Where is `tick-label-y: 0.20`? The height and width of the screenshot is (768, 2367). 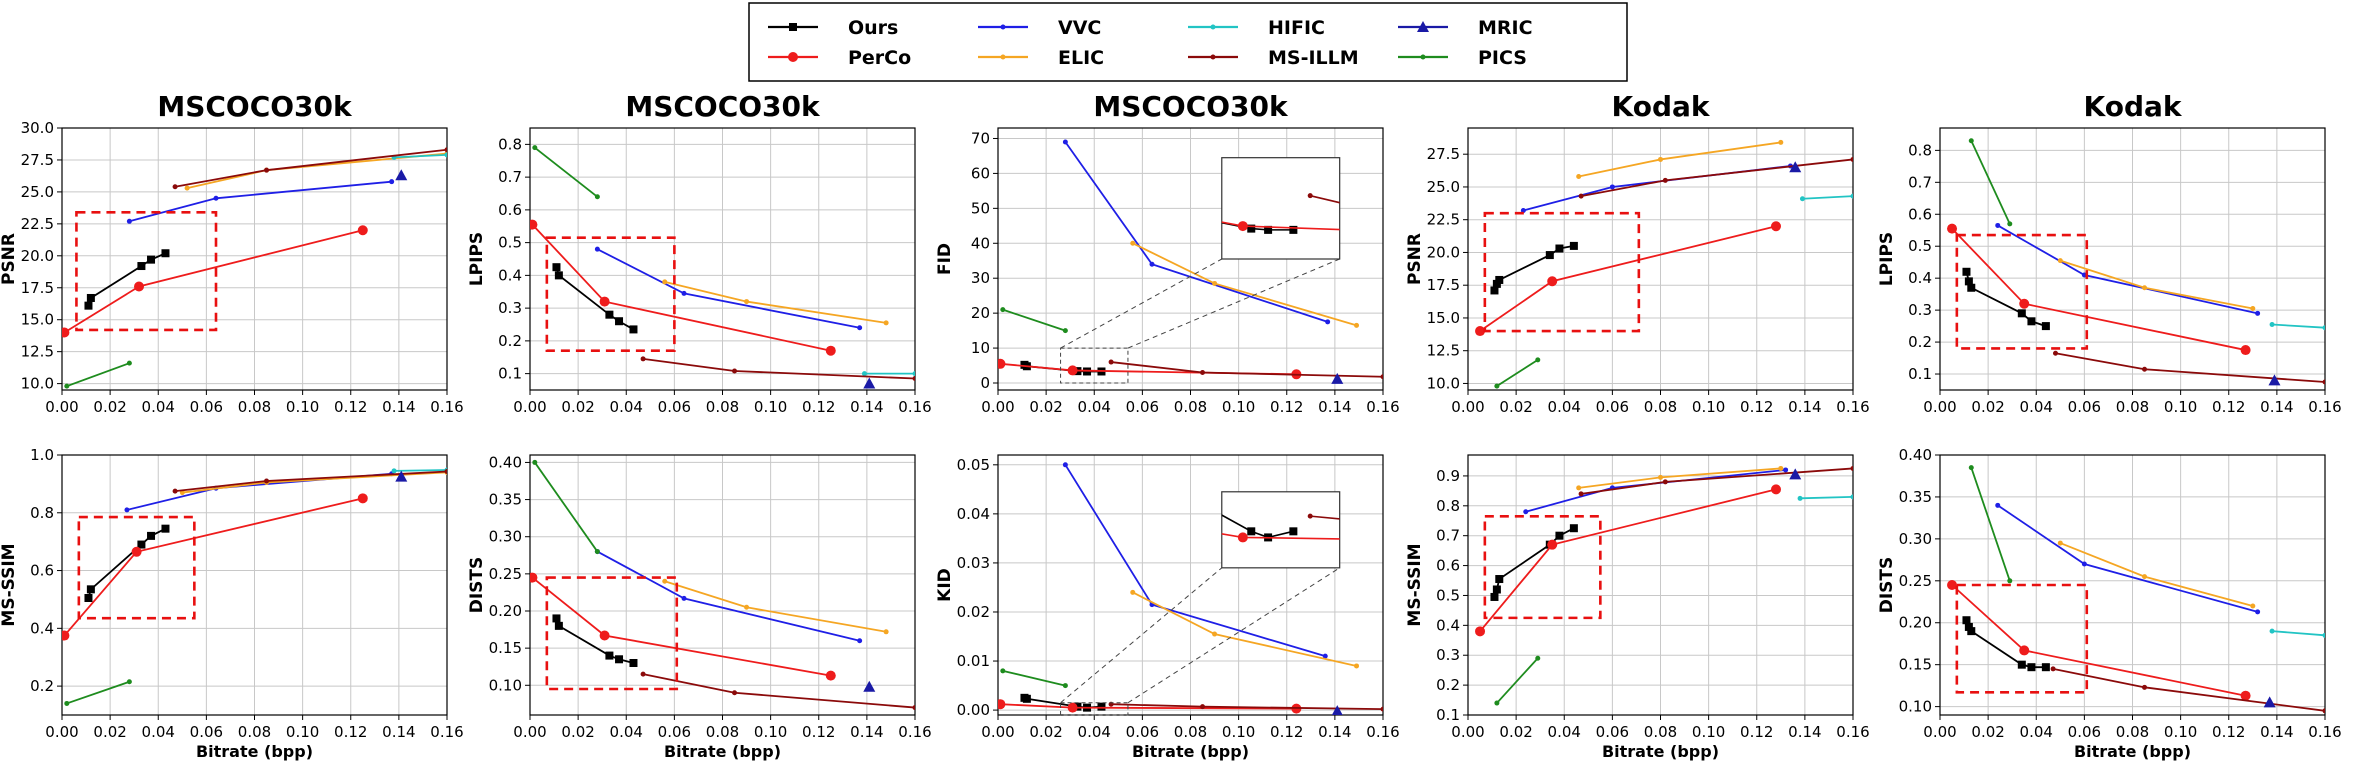 tick-label-y: 0.20 is located at coordinates (1915, 623).